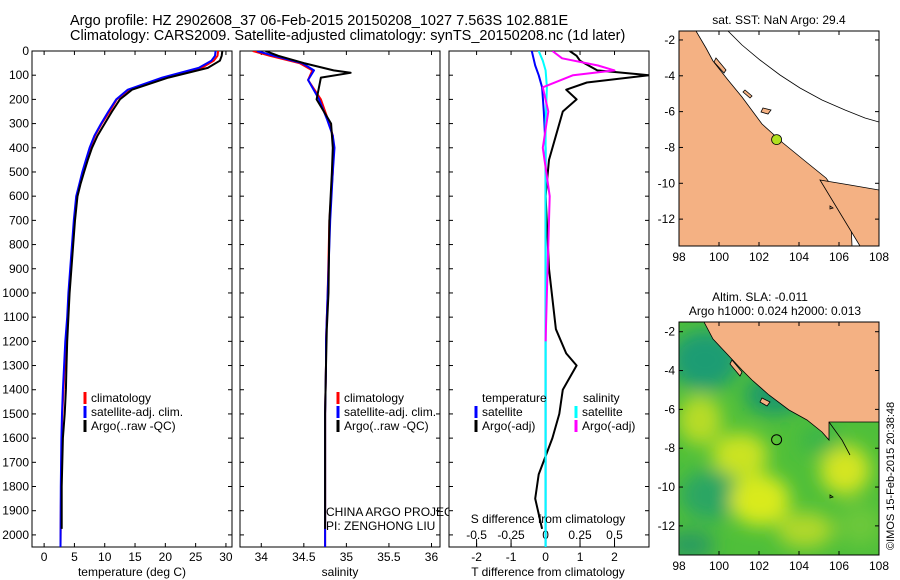 This screenshot has height=580, width=900. I want to click on depth-tick-label: 1200, so click(15, 341).